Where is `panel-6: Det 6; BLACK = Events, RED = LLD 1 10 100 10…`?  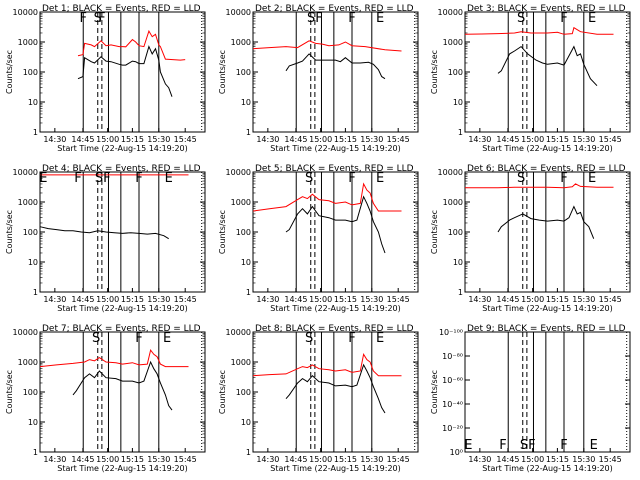
panel-6: Det 6; BLACK = Events, RED = LLD 1 10 100 10… is located at coordinates (530, 238).